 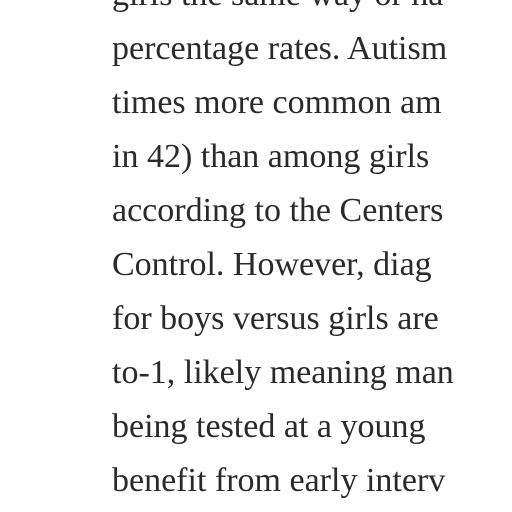 What do you see at coordinates (277, 102) in the screenshot?
I see `text-line: times more common am` at bounding box center [277, 102].